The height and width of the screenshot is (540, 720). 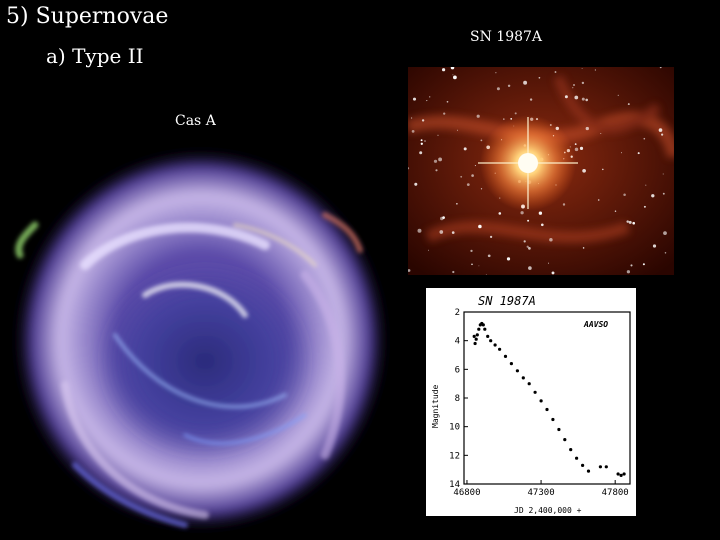 What do you see at coordinates (548, 510) in the screenshot?
I see `x-axis-label: JD 2,400,000 +` at bounding box center [548, 510].